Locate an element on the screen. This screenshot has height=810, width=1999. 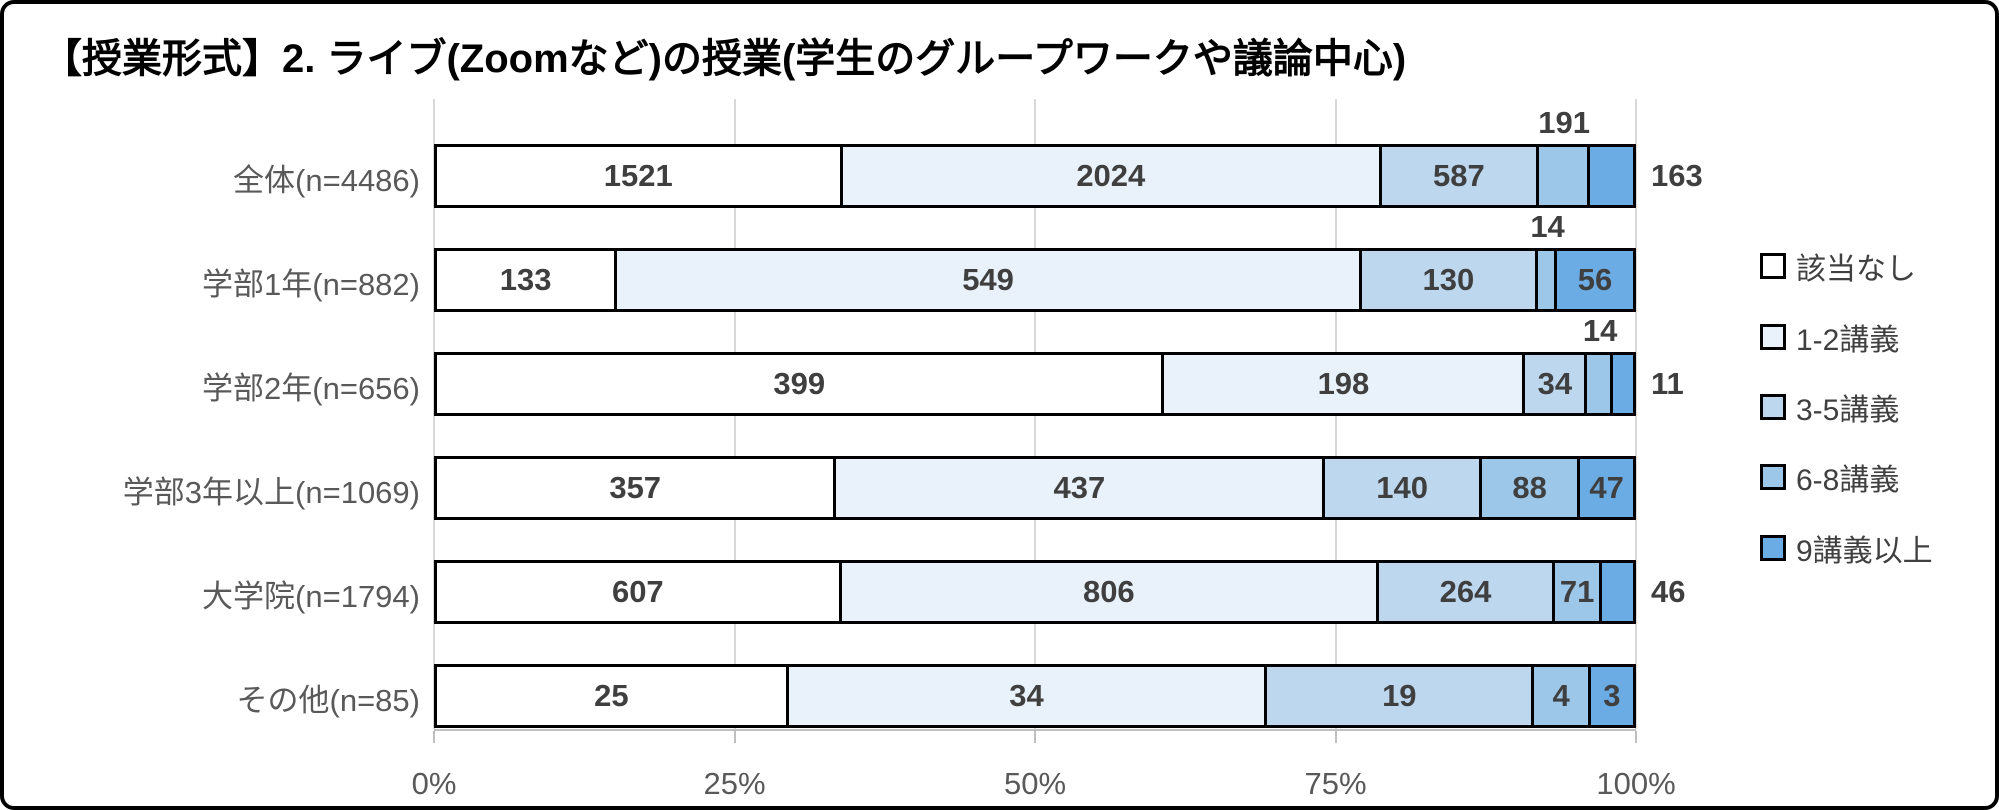
value-label: 47 is located at coordinates (1606, 487).